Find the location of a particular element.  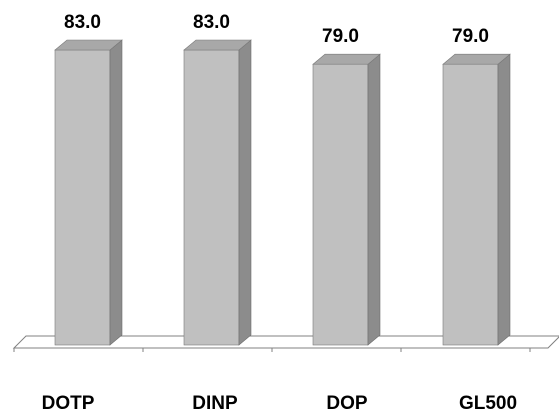

category-labels: DOTP DINP DOP GL500 is located at coordinates (279, 403).